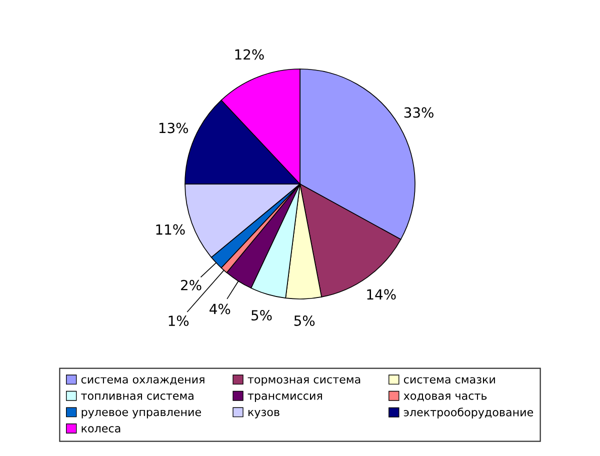  I want to click on legend-label: электрооборудование, so click(469, 413).